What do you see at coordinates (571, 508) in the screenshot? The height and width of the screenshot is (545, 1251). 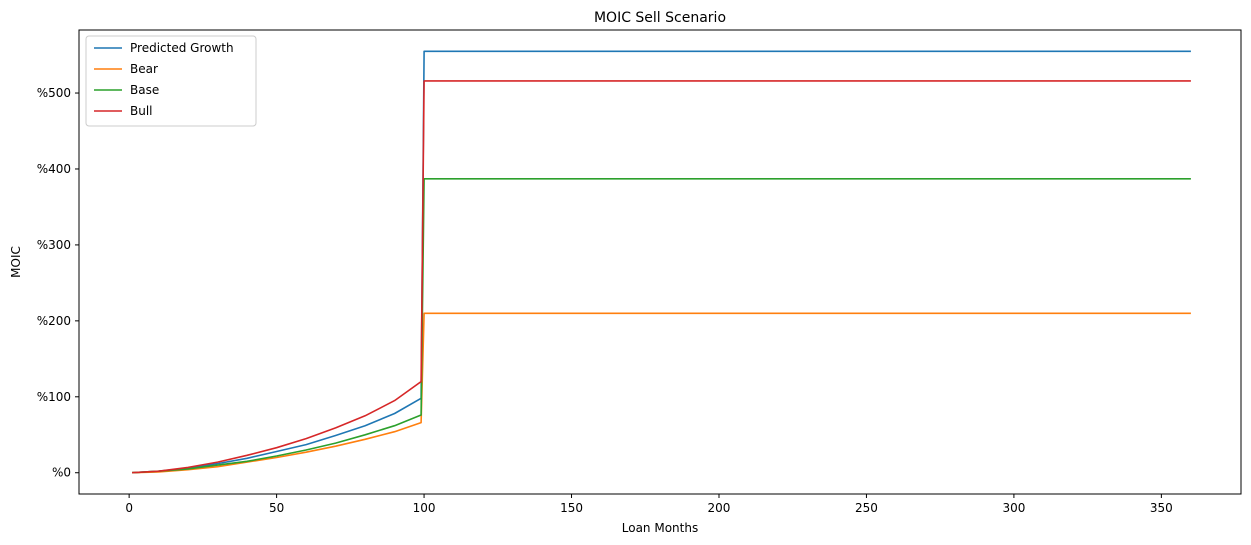 I see `x-tick-label: 150` at bounding box center [571, 508].